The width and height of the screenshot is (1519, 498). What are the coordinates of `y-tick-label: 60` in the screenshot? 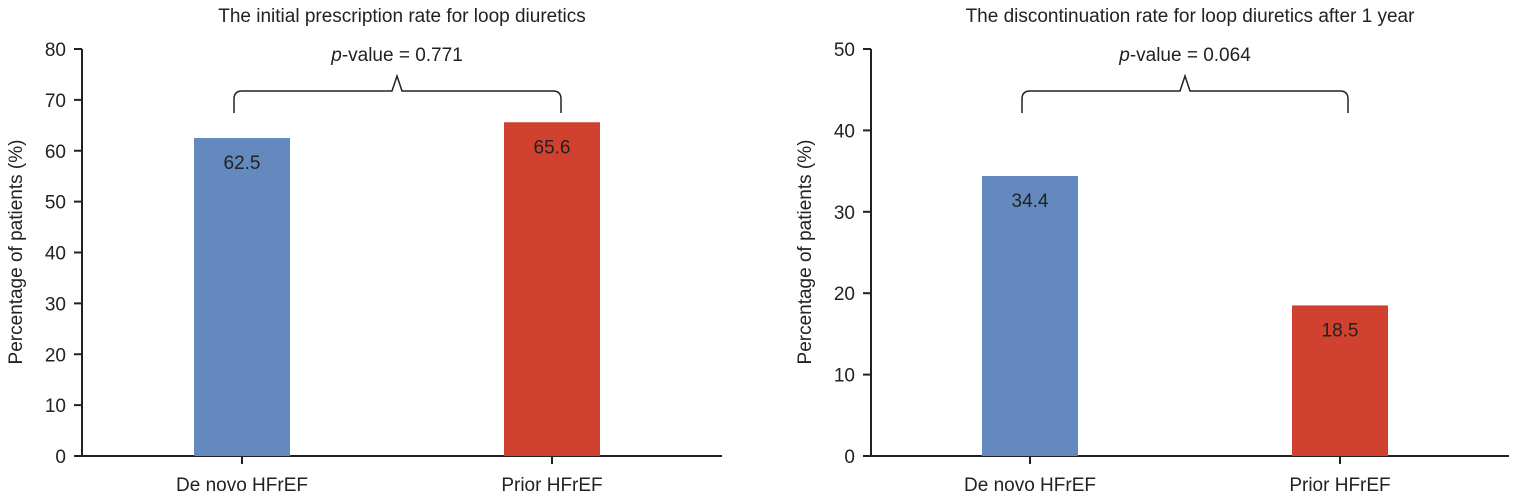 It's located at (55, 152).